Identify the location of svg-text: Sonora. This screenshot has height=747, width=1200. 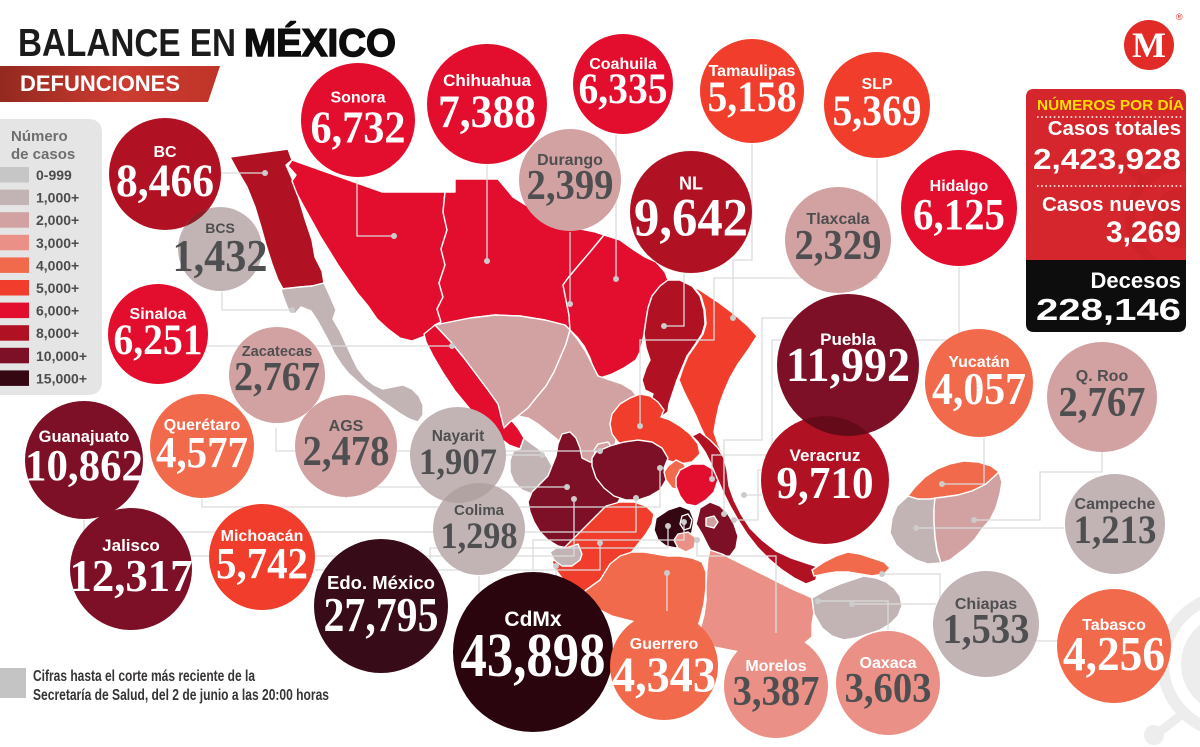
(357, 98).